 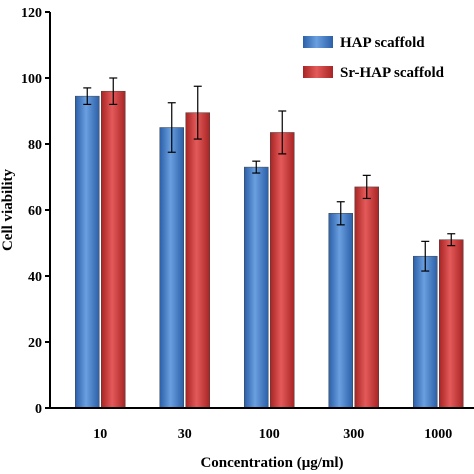 What do you see at coordinates (262, 424) in the screenshot?
I see `x-axis: 10 30 100 300 1000` at bounding box center [262, 424].